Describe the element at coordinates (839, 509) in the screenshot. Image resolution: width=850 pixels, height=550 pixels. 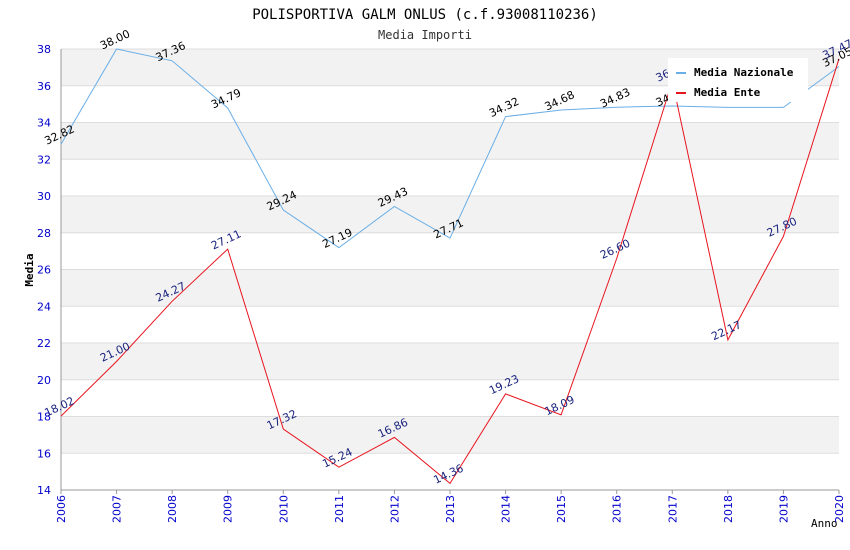
I see `x-tick-label: 2020` at that location.